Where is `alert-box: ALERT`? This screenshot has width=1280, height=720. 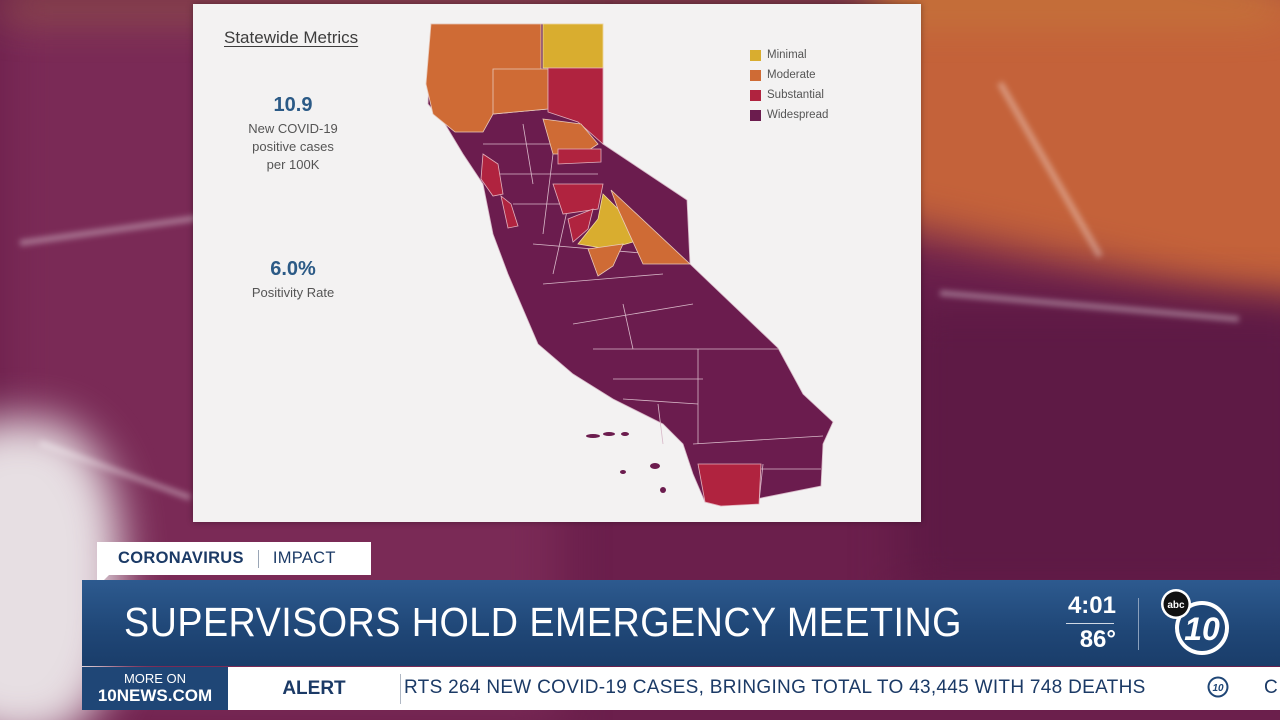 alert-box: ALERT is located at coordinates (314, 688).